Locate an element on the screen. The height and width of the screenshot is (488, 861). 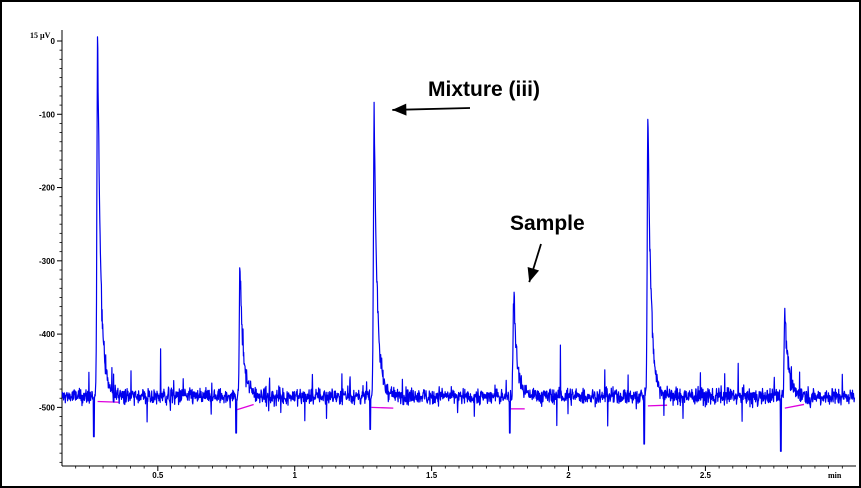
x-tick-label: 2.5 is located at coordinates (706, 475).